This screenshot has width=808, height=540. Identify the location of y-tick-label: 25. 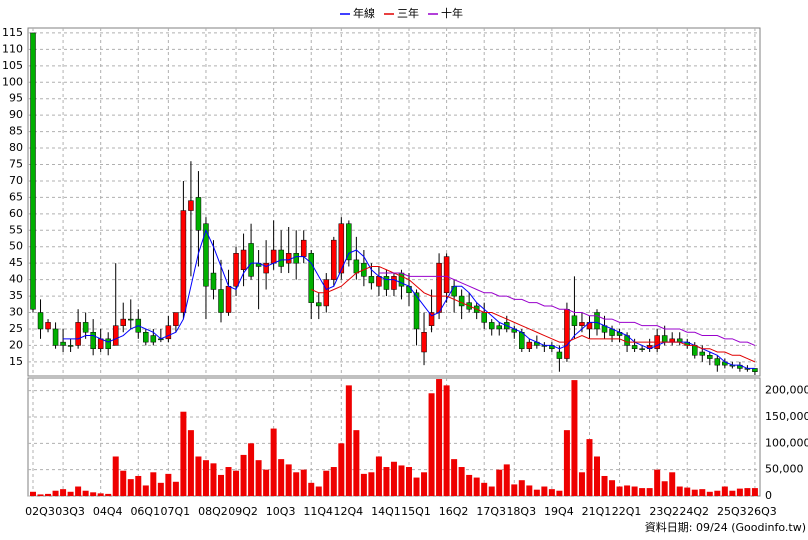
(16, 328).